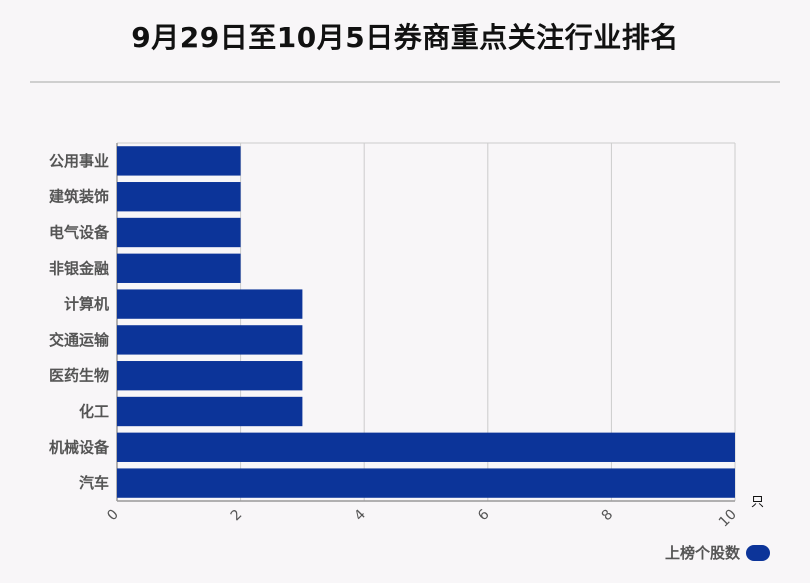 The height and width of the screenshot is (583, 810). Describe the element at coordinates (79, 197) in the screenshot. I see `category-label: 建筑装饰` at that location.